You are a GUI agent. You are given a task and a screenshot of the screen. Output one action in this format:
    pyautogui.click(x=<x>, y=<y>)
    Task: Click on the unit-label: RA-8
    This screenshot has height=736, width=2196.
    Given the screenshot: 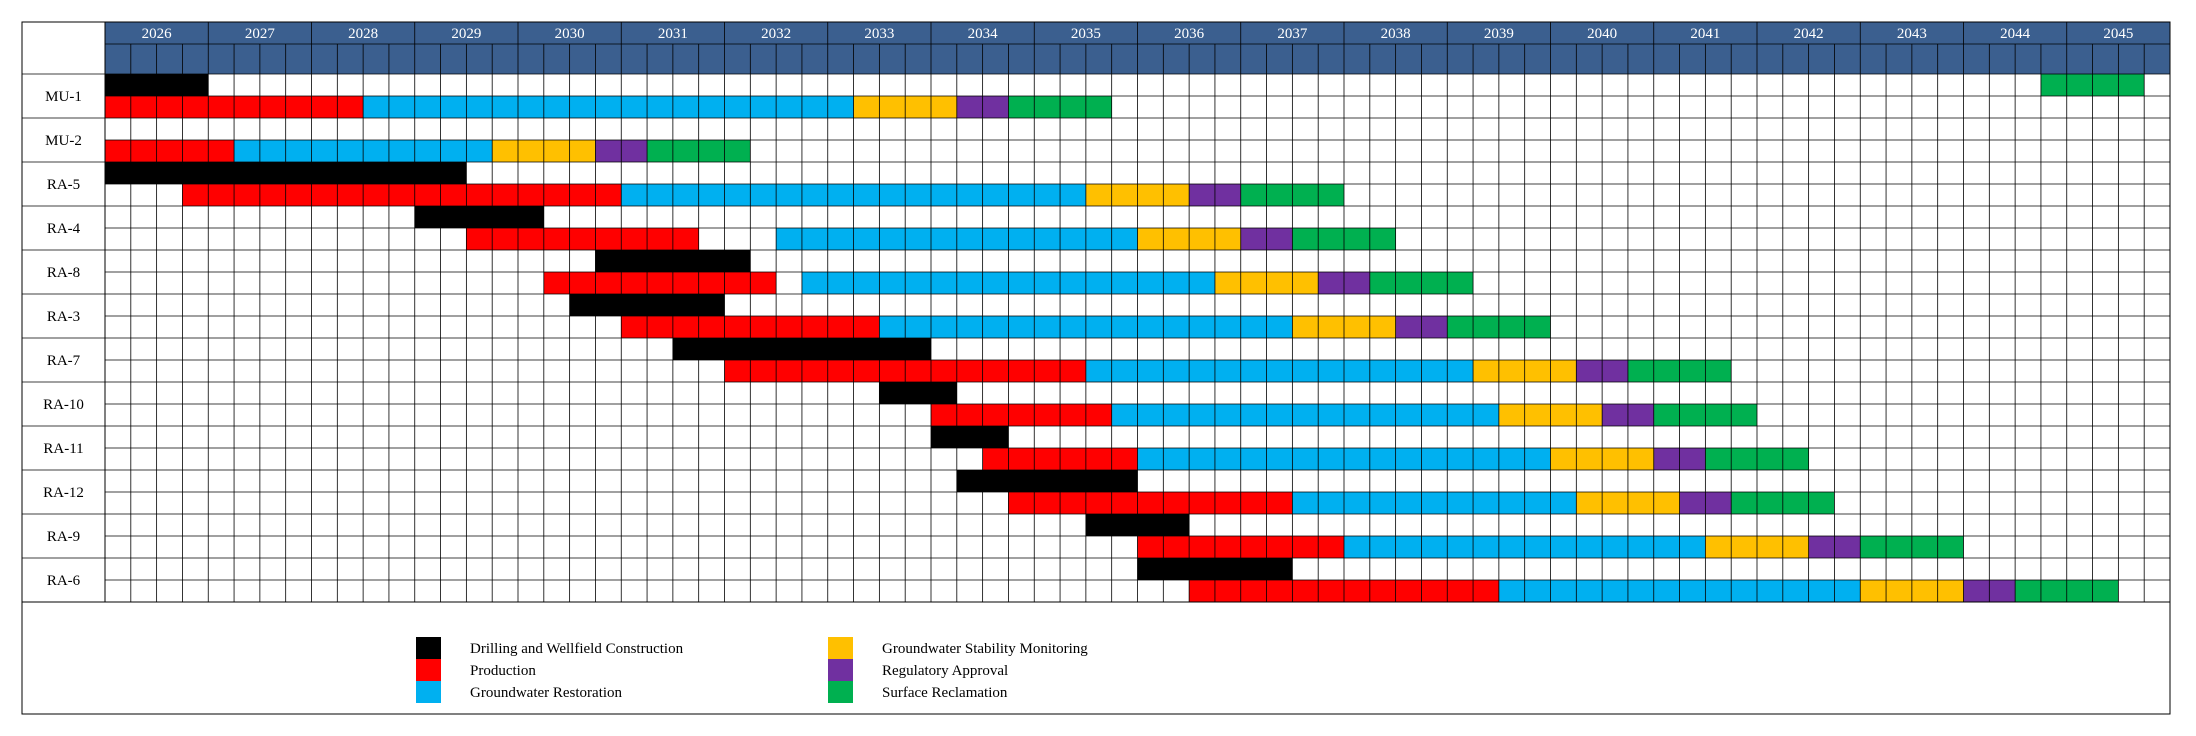 What is the action you would take?
    pyautogui.click(x=63, y=273)
    